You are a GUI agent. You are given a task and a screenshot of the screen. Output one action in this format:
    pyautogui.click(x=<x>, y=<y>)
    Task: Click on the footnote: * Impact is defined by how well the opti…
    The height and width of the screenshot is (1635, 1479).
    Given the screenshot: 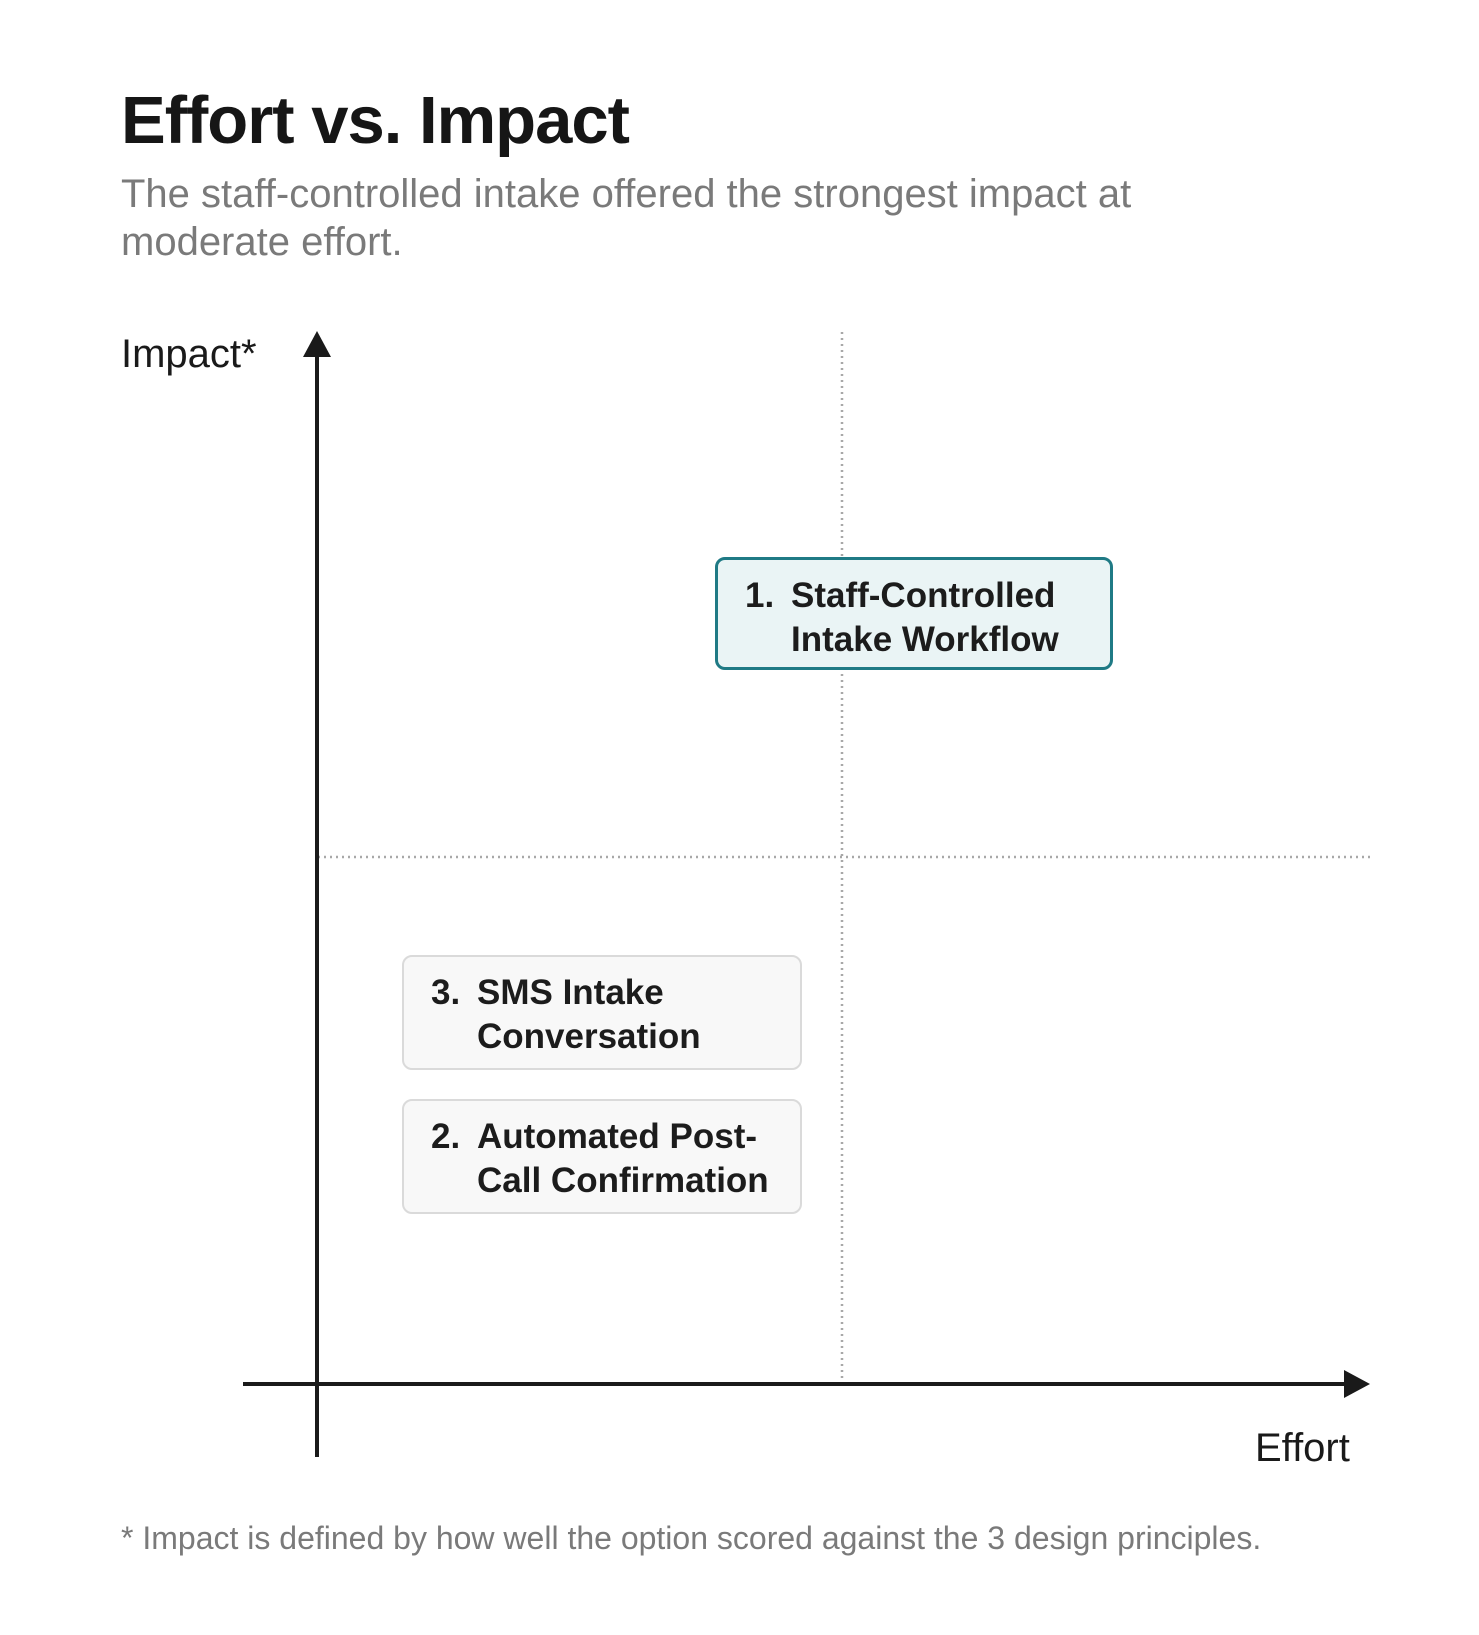 What is the action you would take?
    pyautogui.click(x=691, y=1538)
    